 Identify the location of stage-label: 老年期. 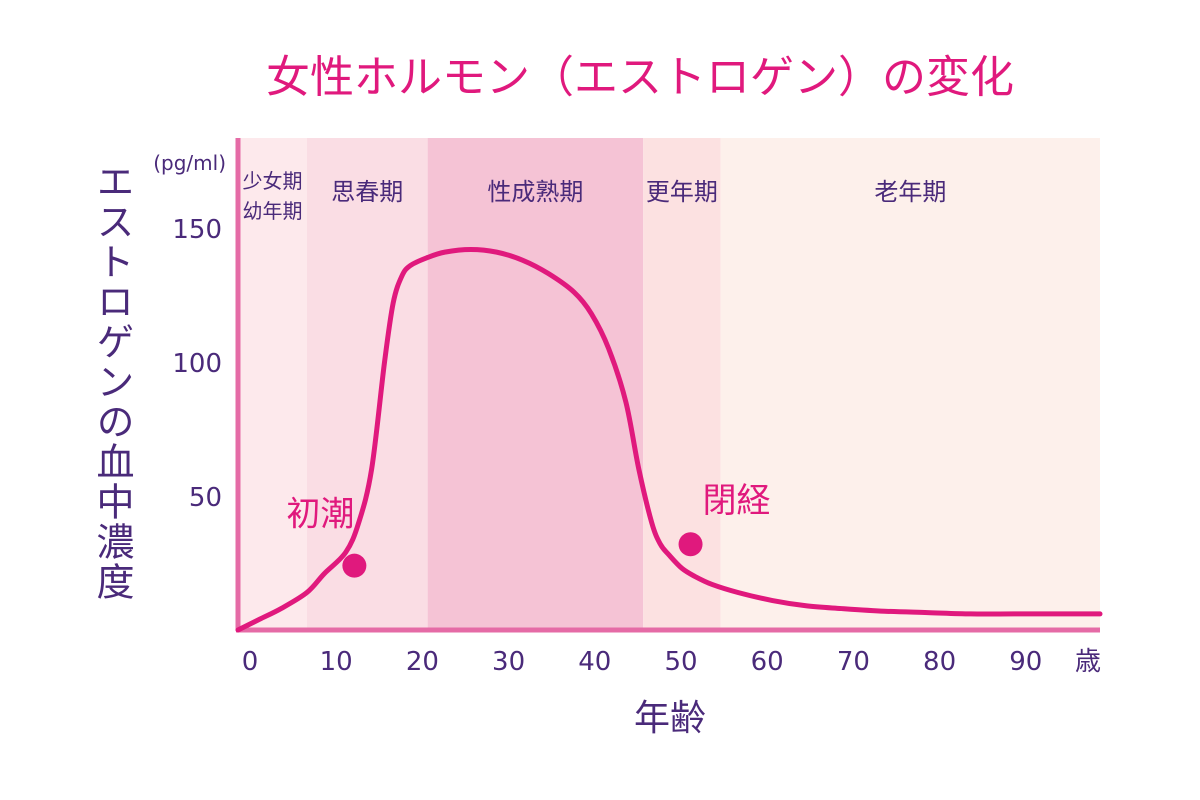
(910, 192).